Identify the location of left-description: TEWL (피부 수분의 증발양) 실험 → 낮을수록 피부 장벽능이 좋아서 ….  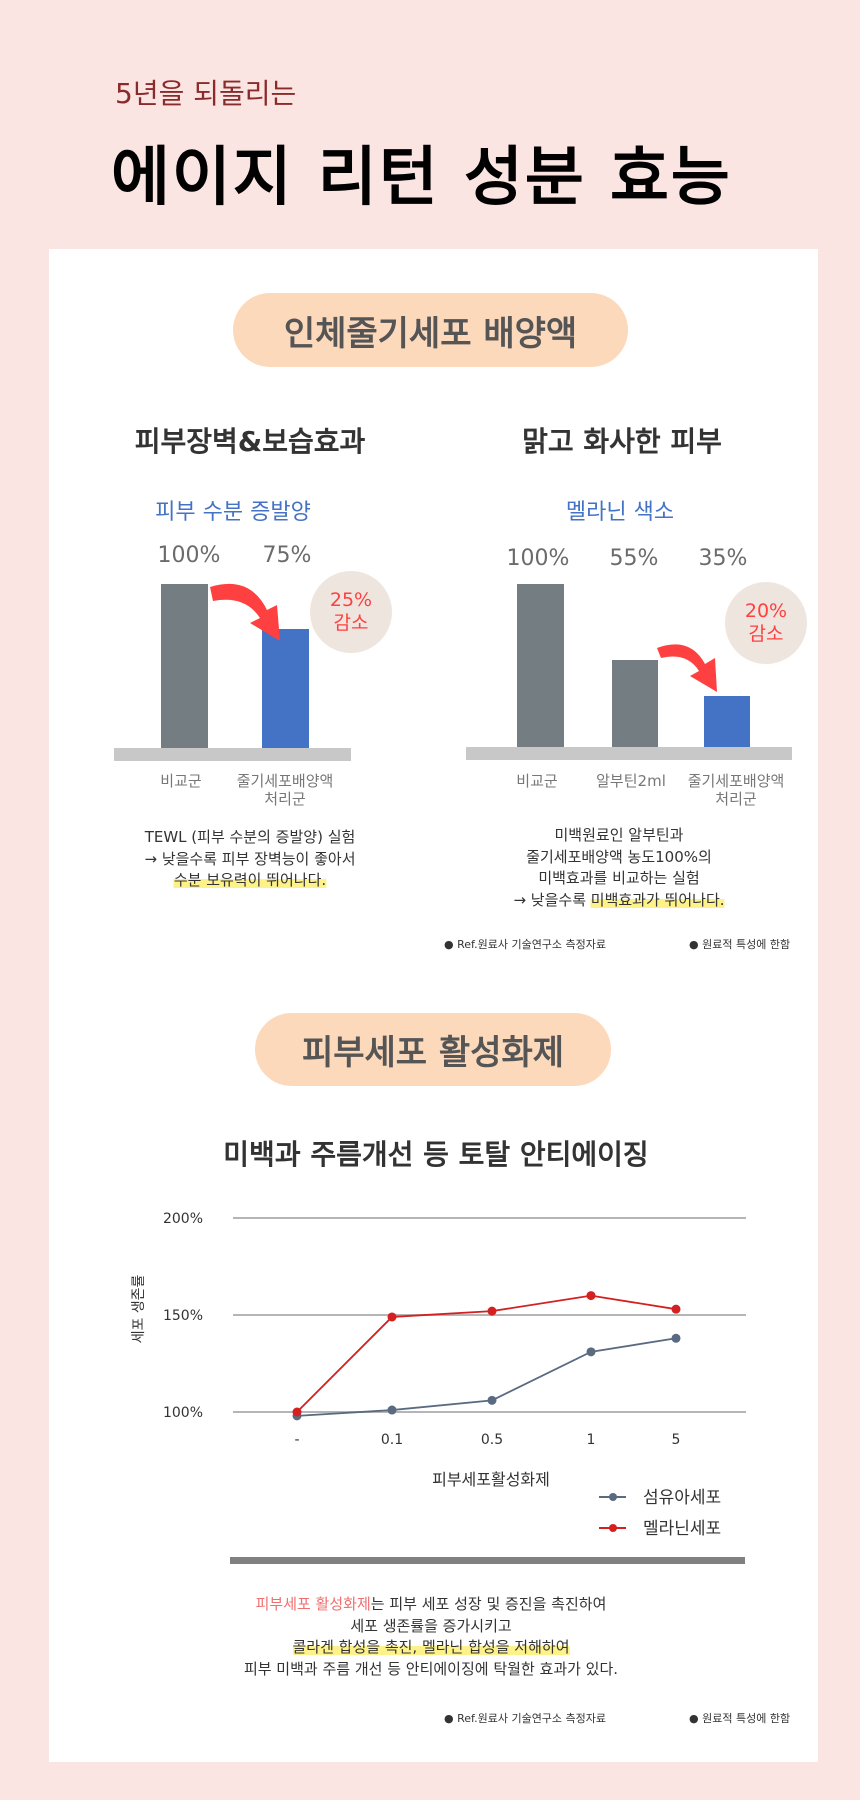
(250, 859).